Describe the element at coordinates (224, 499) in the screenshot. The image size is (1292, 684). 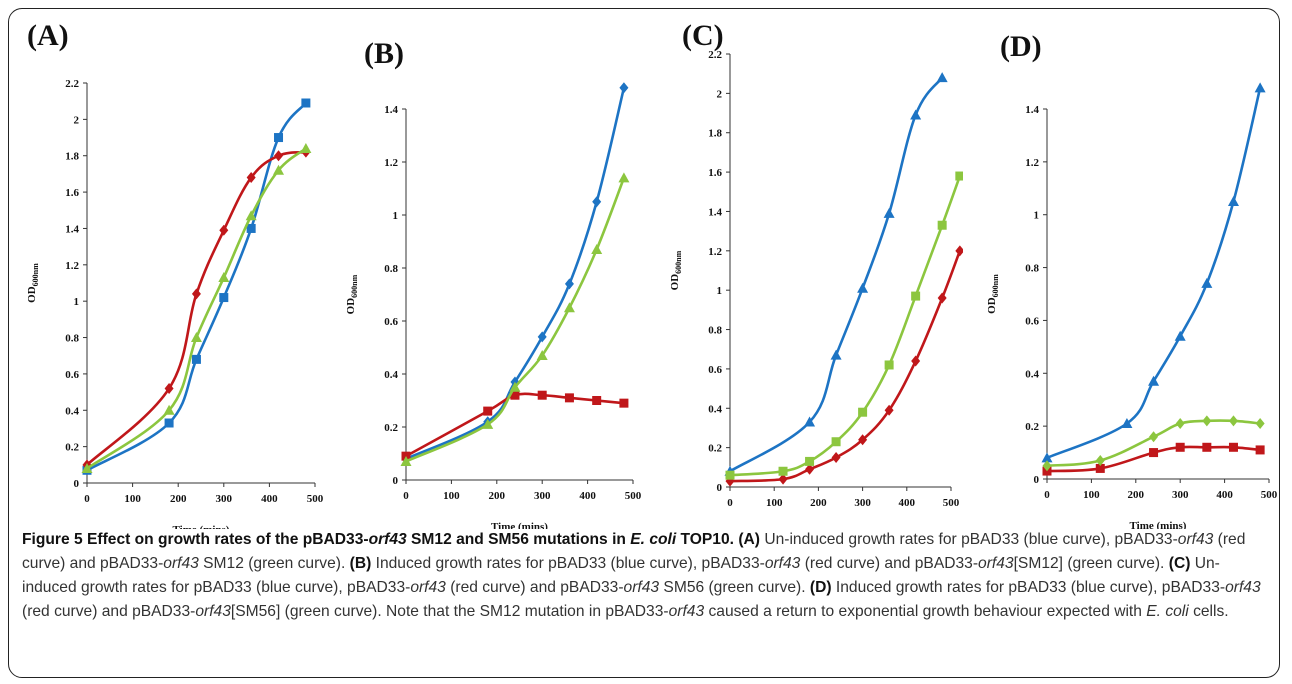
I see `x-tick-label: 300` at that location.